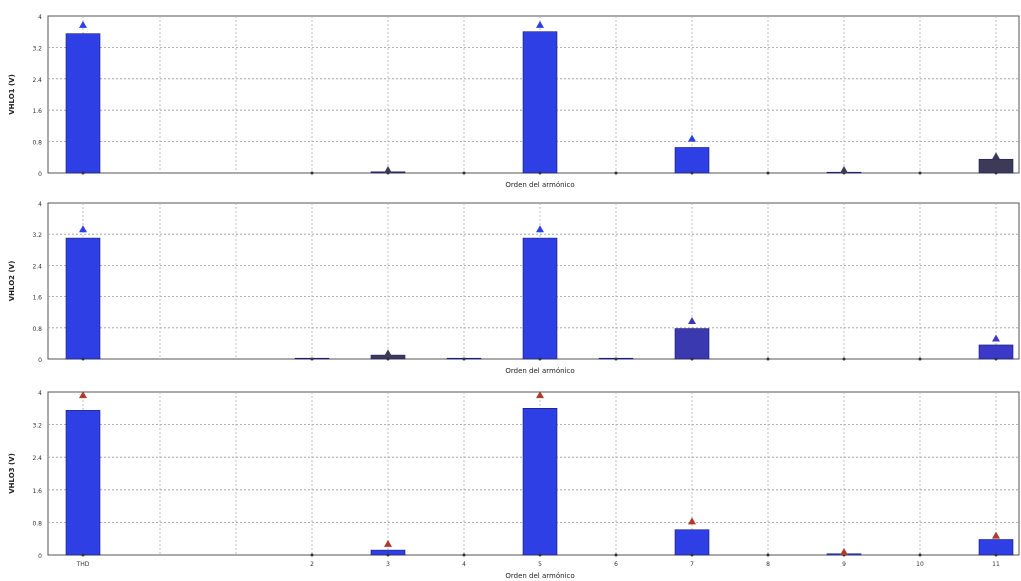 Image resolution: width=1021 pixels, height=581 pixels. I want to click on x-tick-label: 3, so click(388, 564).